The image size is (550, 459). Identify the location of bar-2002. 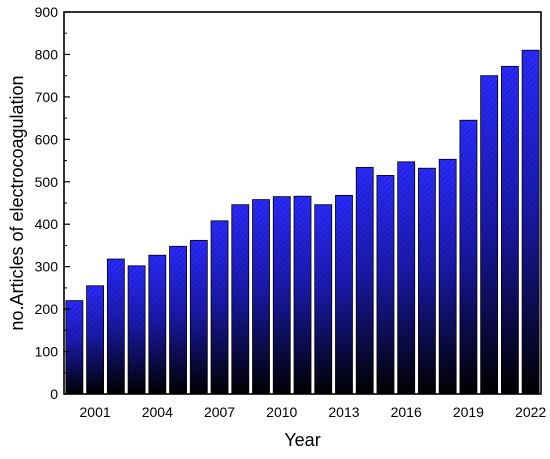
(115, 326).